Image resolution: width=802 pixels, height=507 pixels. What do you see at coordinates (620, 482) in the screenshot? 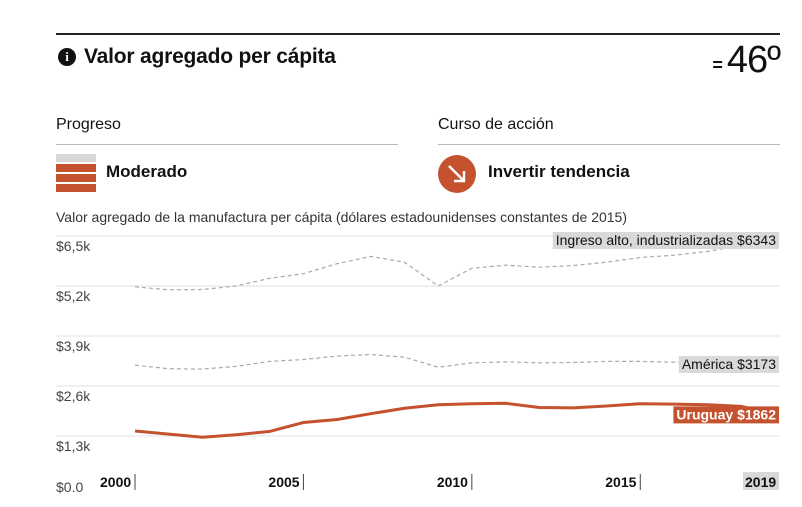
I see `x-tick-label: 2015` at bounding box center [620, 482].